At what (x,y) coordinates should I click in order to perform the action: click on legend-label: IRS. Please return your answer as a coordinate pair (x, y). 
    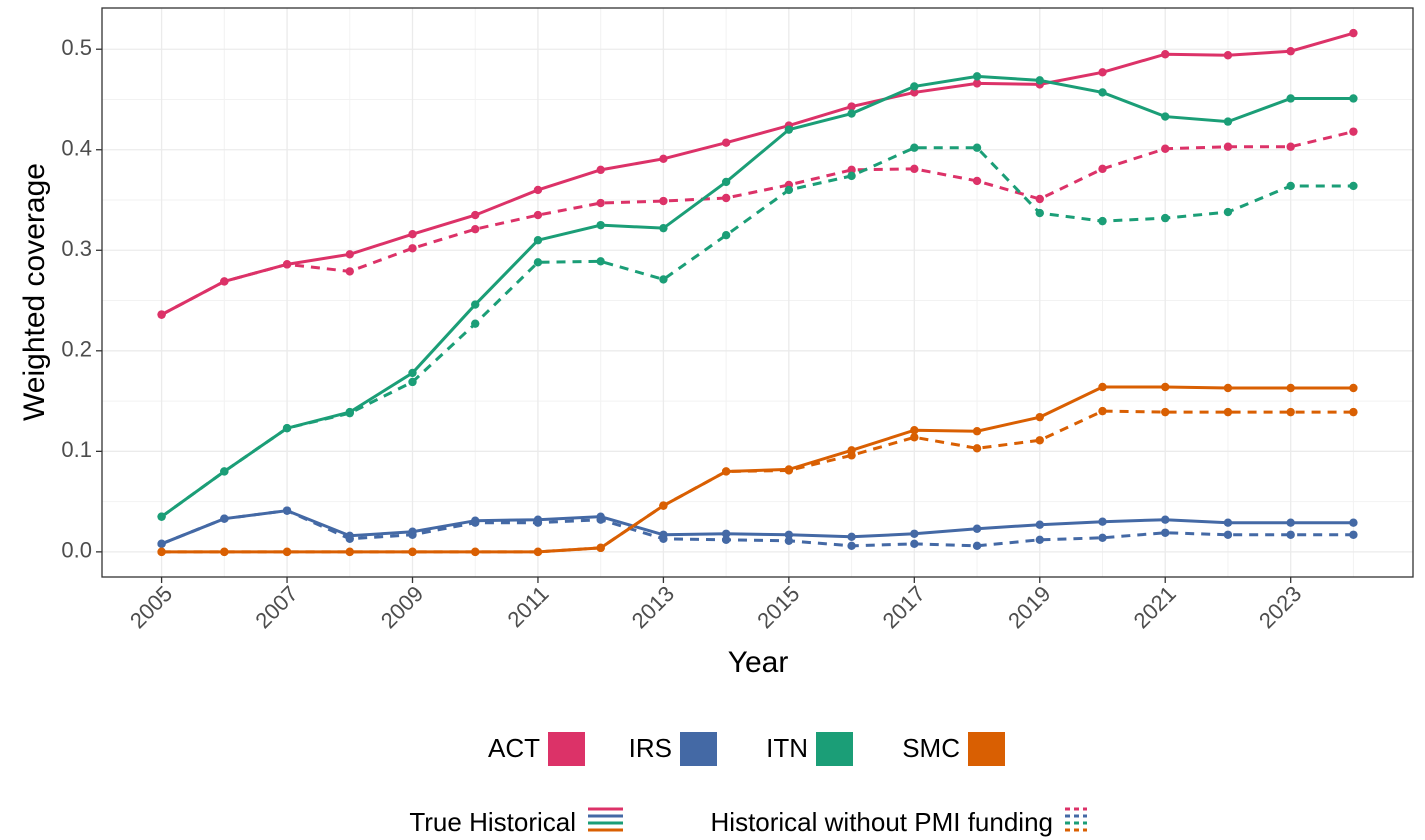
    Looking at the image, I should click on (650, 748).